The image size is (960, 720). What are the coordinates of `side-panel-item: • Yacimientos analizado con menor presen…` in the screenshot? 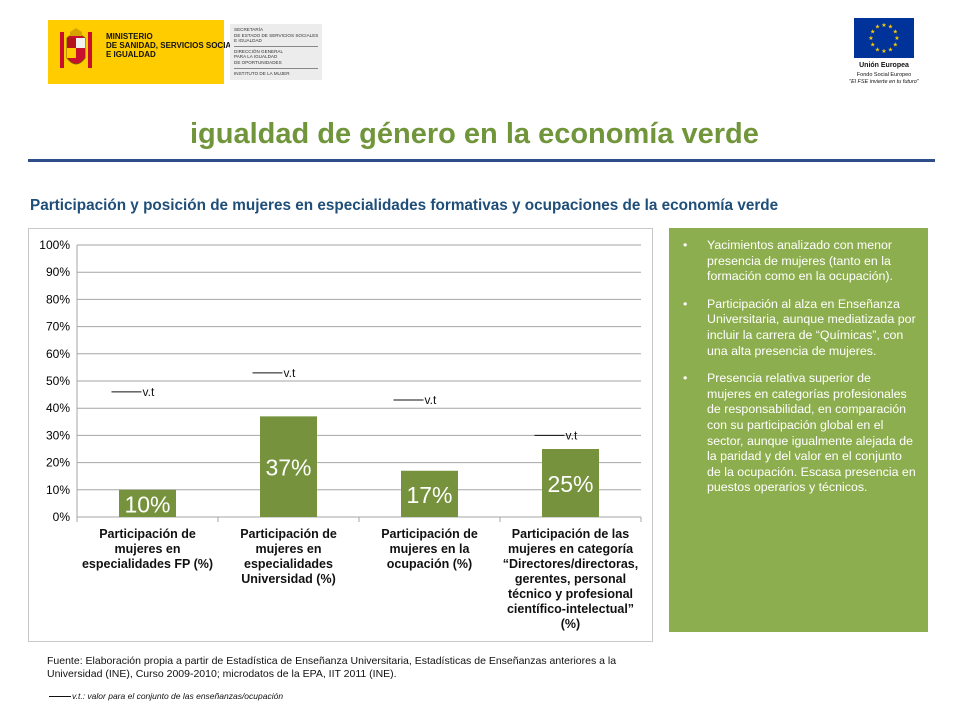 It's located at (797, 261).